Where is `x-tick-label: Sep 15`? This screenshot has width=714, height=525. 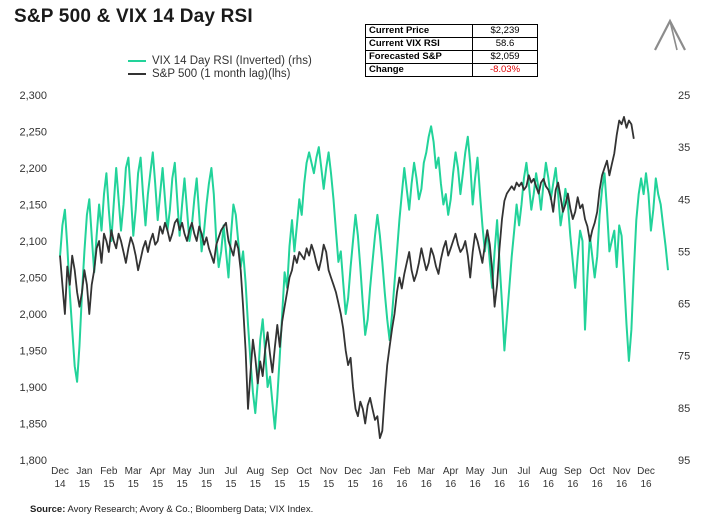
x-tick-label: Sep 15 is located at coordinates (280, 478).